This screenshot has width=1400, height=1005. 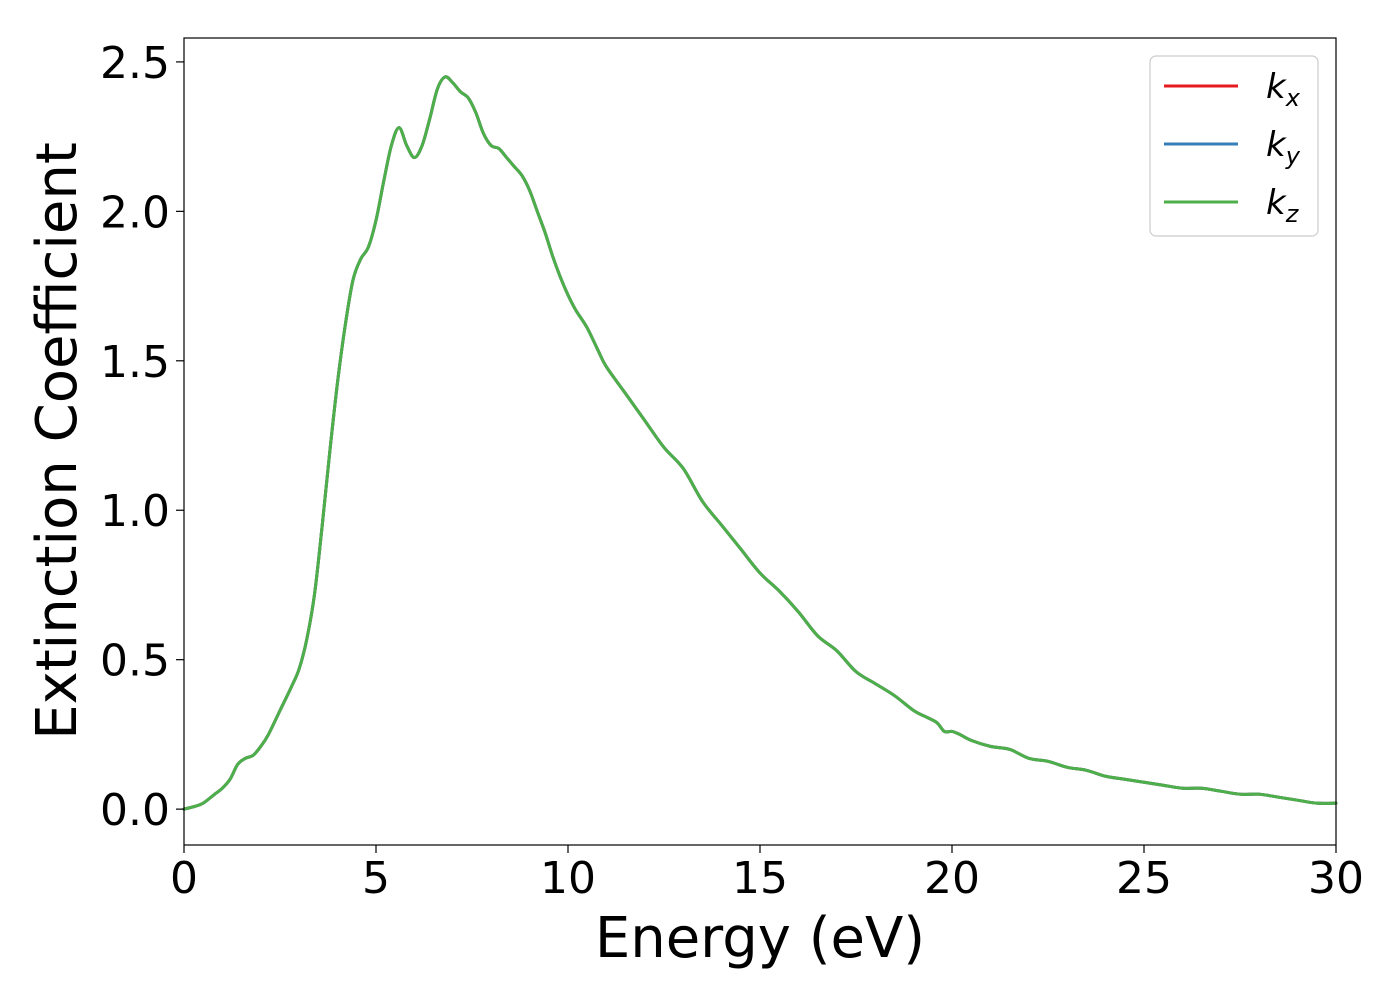 What do you see at coordinates (135, 661) in the screenshot?
I see `y-tick-label: 0.5` at bounding box center [135, 661].